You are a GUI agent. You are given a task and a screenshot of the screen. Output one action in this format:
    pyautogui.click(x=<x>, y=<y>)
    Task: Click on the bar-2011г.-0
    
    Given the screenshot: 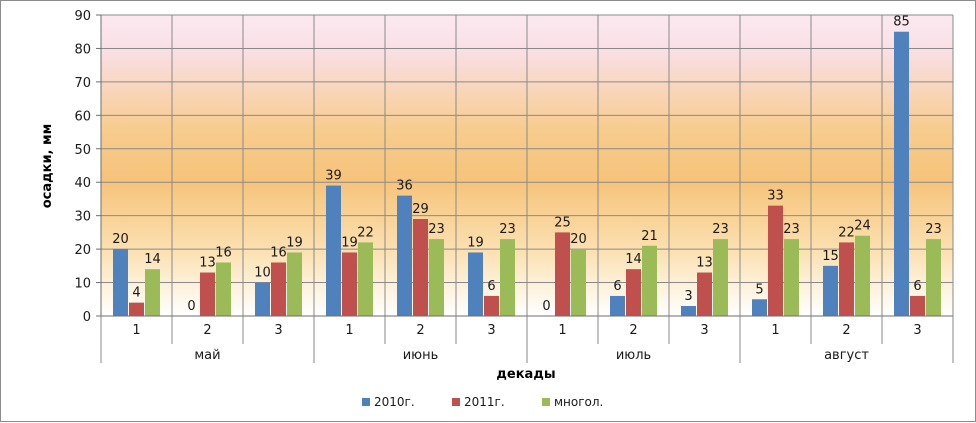 What is the action you would take?
    pyautogui.click(x=136, y=309)
    